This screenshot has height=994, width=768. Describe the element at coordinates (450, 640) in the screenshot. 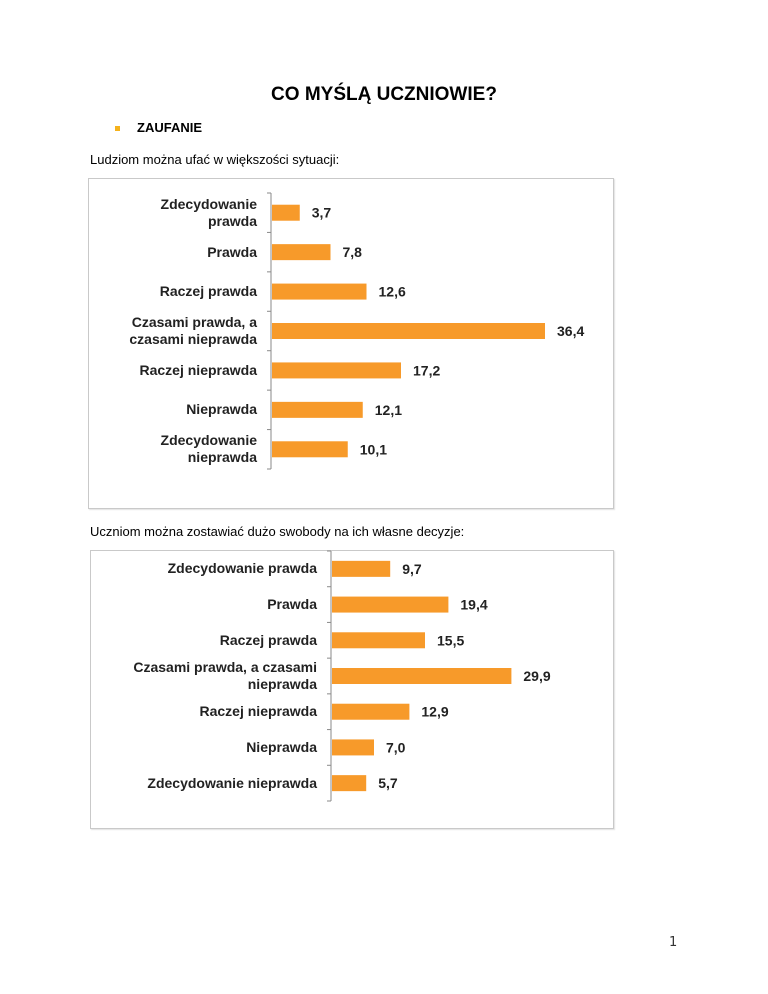

I see `data-label: 15,5` at that location.